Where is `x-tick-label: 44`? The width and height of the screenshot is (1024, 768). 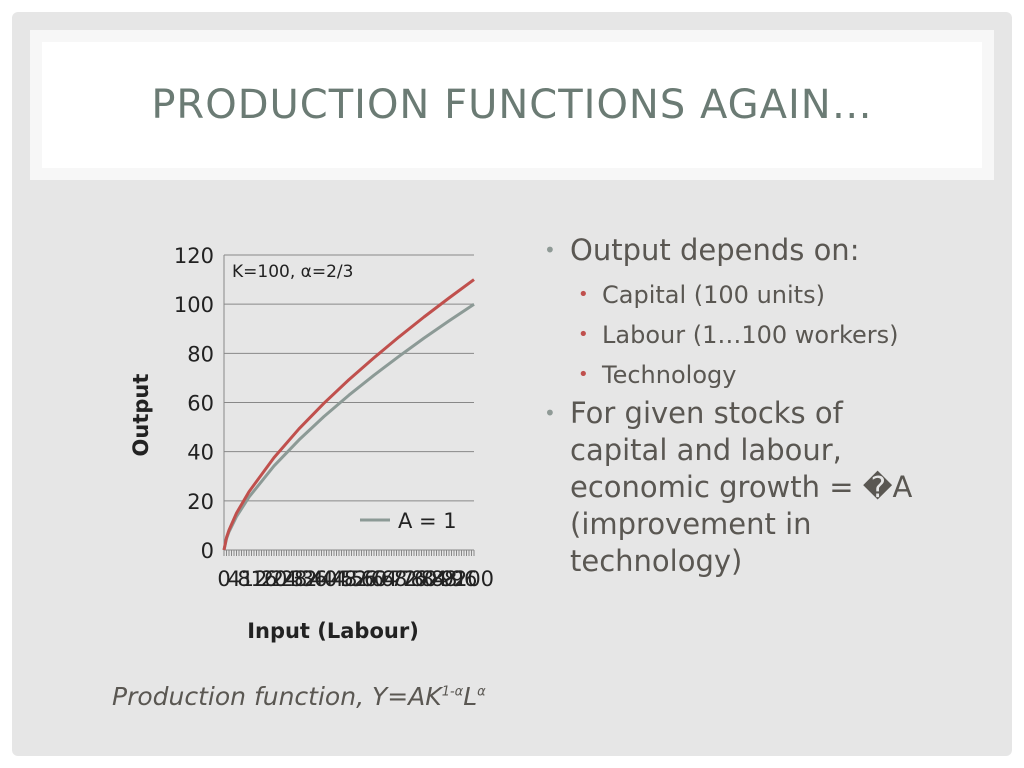 x-tick-label: 44 is located at coordinates (334, 579).